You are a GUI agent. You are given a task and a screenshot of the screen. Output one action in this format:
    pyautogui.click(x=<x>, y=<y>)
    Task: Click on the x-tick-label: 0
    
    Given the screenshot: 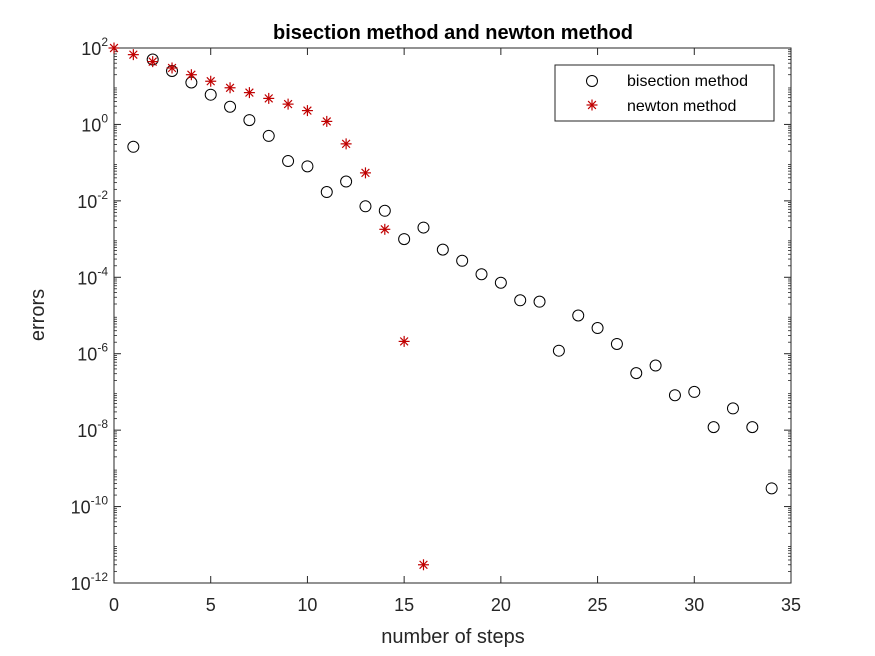 What is the action you would take?
    pyautogui.click(x=114, y=605)
    